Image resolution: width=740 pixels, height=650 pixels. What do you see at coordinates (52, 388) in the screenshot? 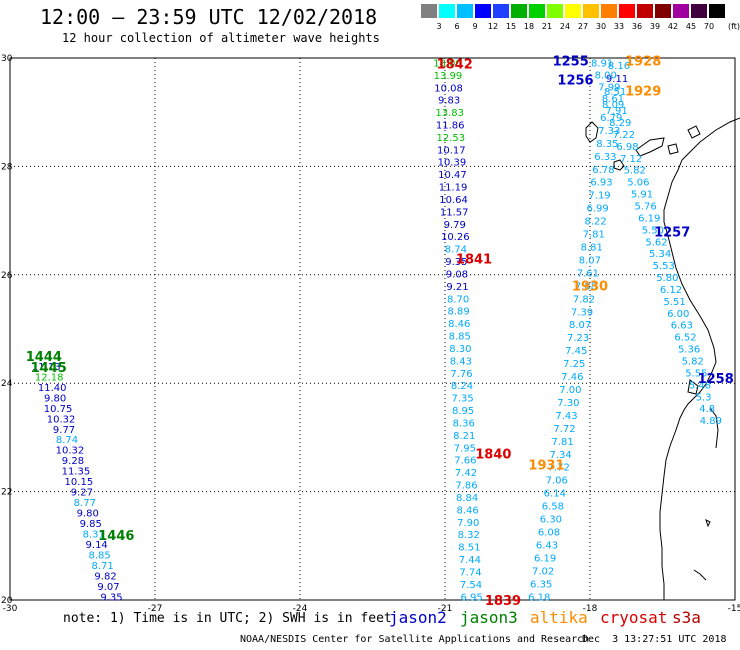
I see `swh-value: 11.40` at bounding box center [52, 388].